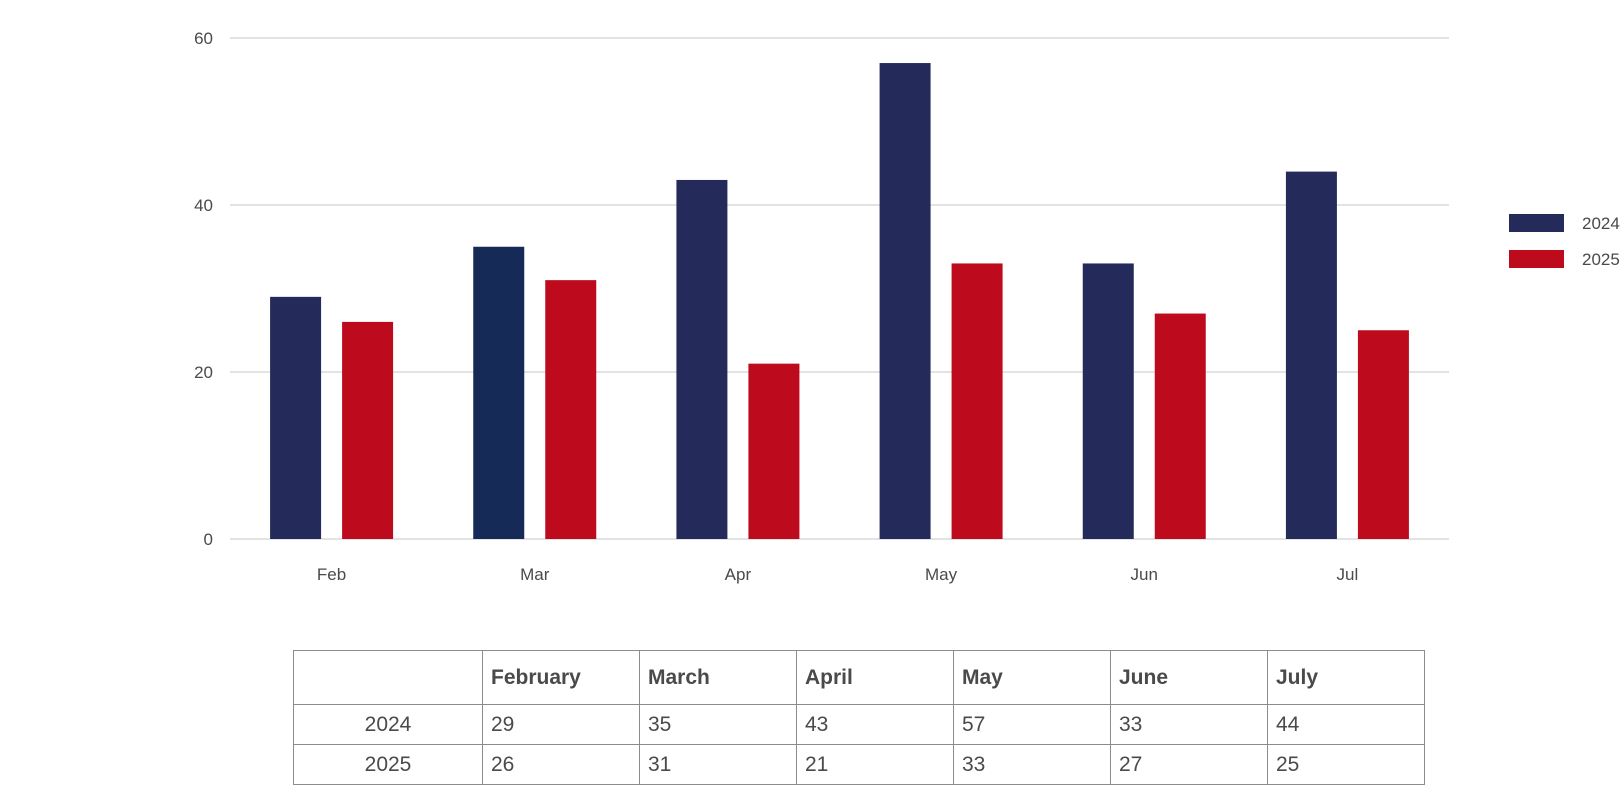  What do you see at coordinates (208, 539) in the screenshot?
I see `y-tick-label: 0` at bounding box center [208, 539].